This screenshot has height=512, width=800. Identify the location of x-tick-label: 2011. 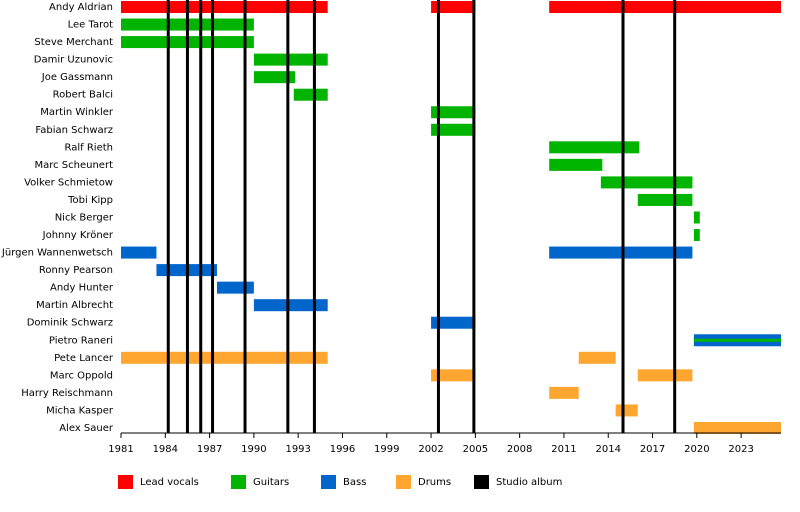
(563, 449).